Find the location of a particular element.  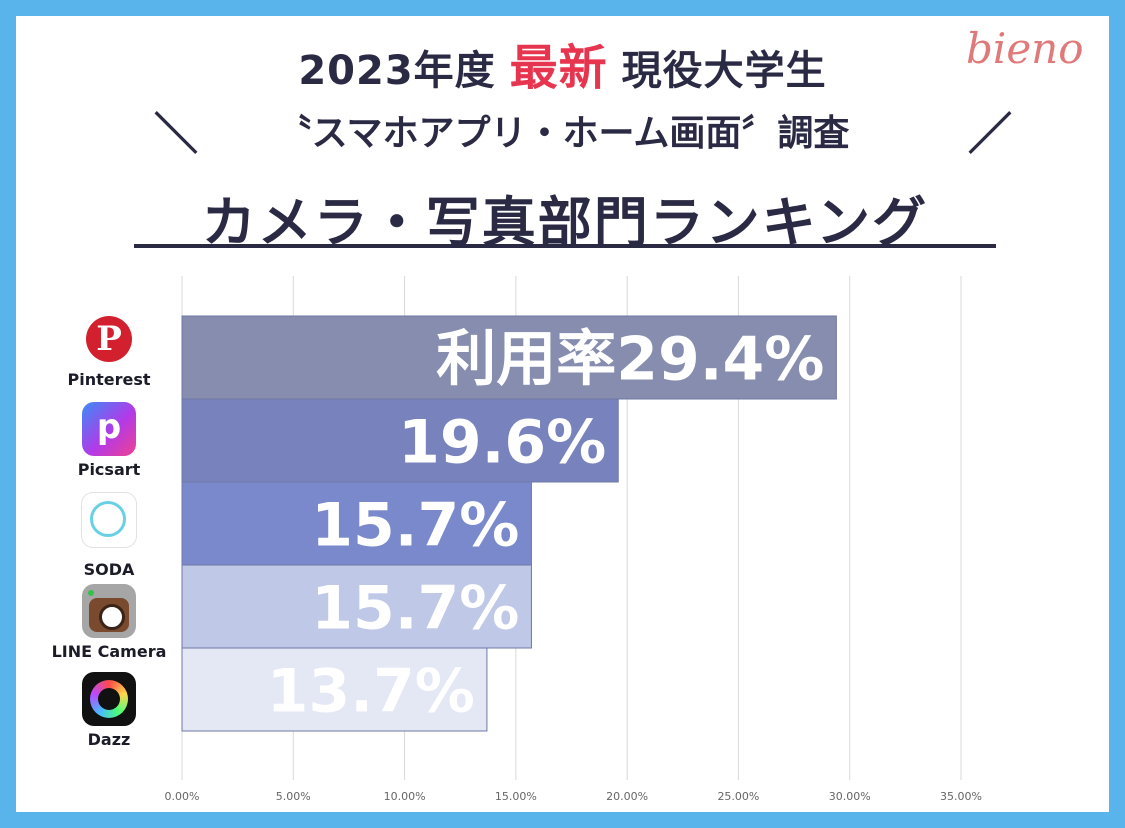

dazz-icon is located at coordinates (109, 699).